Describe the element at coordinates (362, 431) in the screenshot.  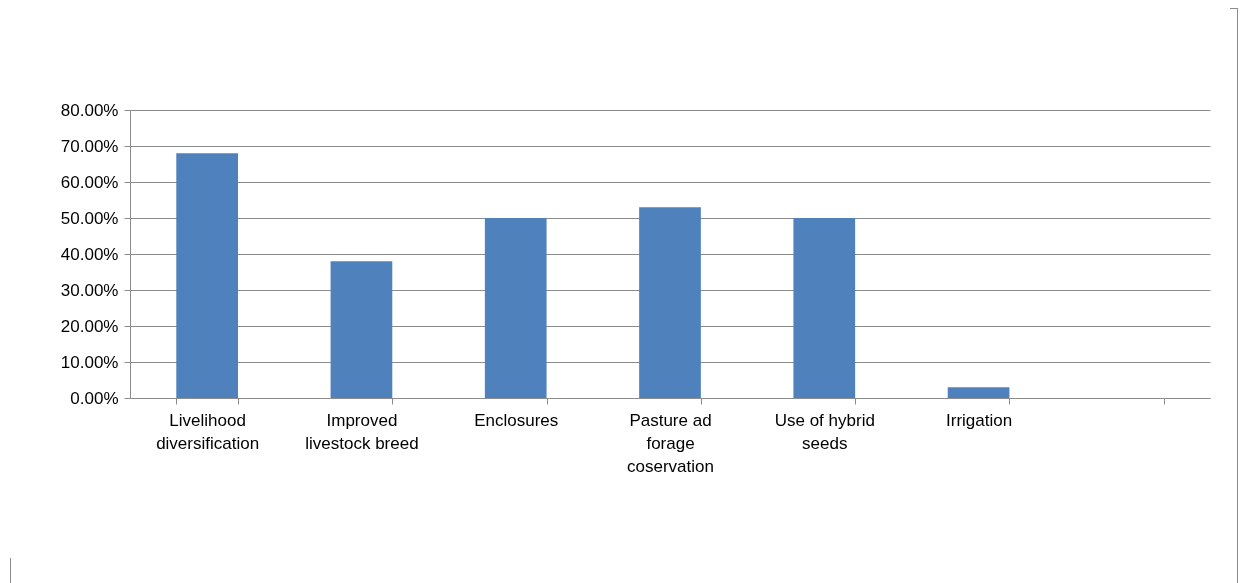
I see `x-tick-label: Improved livestock breed` at that location.